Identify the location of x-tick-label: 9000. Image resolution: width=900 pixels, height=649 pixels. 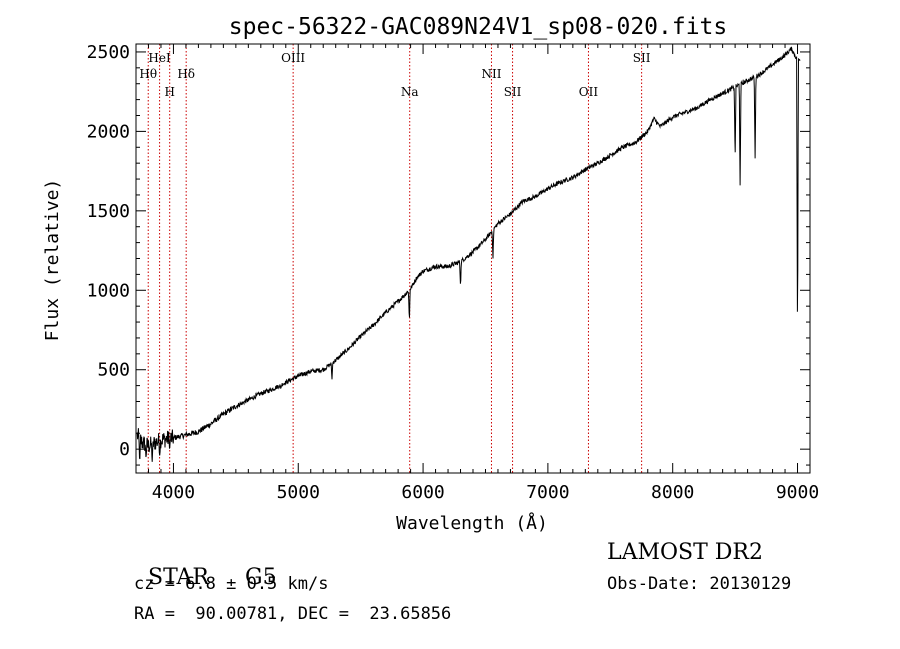
(797, 492).